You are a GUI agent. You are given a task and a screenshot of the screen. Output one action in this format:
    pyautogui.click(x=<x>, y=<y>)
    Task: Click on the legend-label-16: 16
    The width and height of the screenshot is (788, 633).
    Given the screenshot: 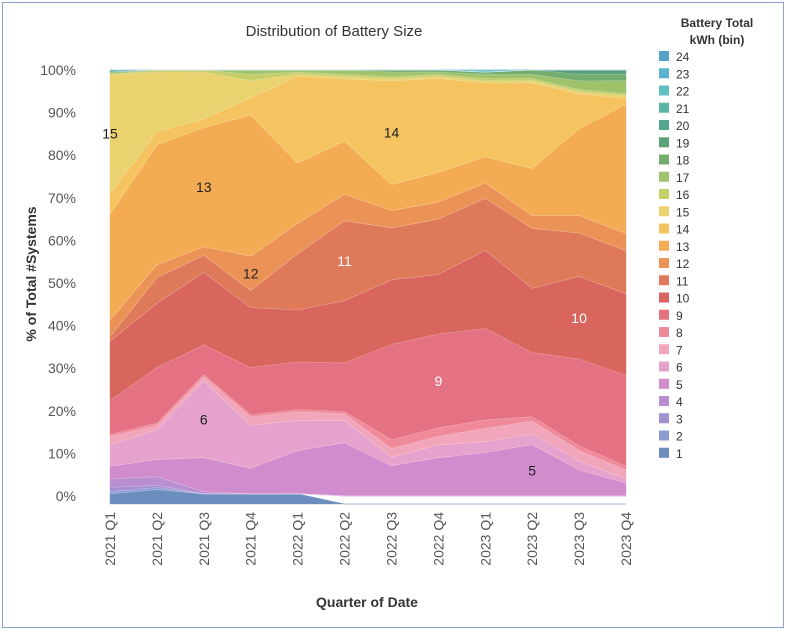 What is the action you would take?
    pyautogui.click(x=683, y=195)
    